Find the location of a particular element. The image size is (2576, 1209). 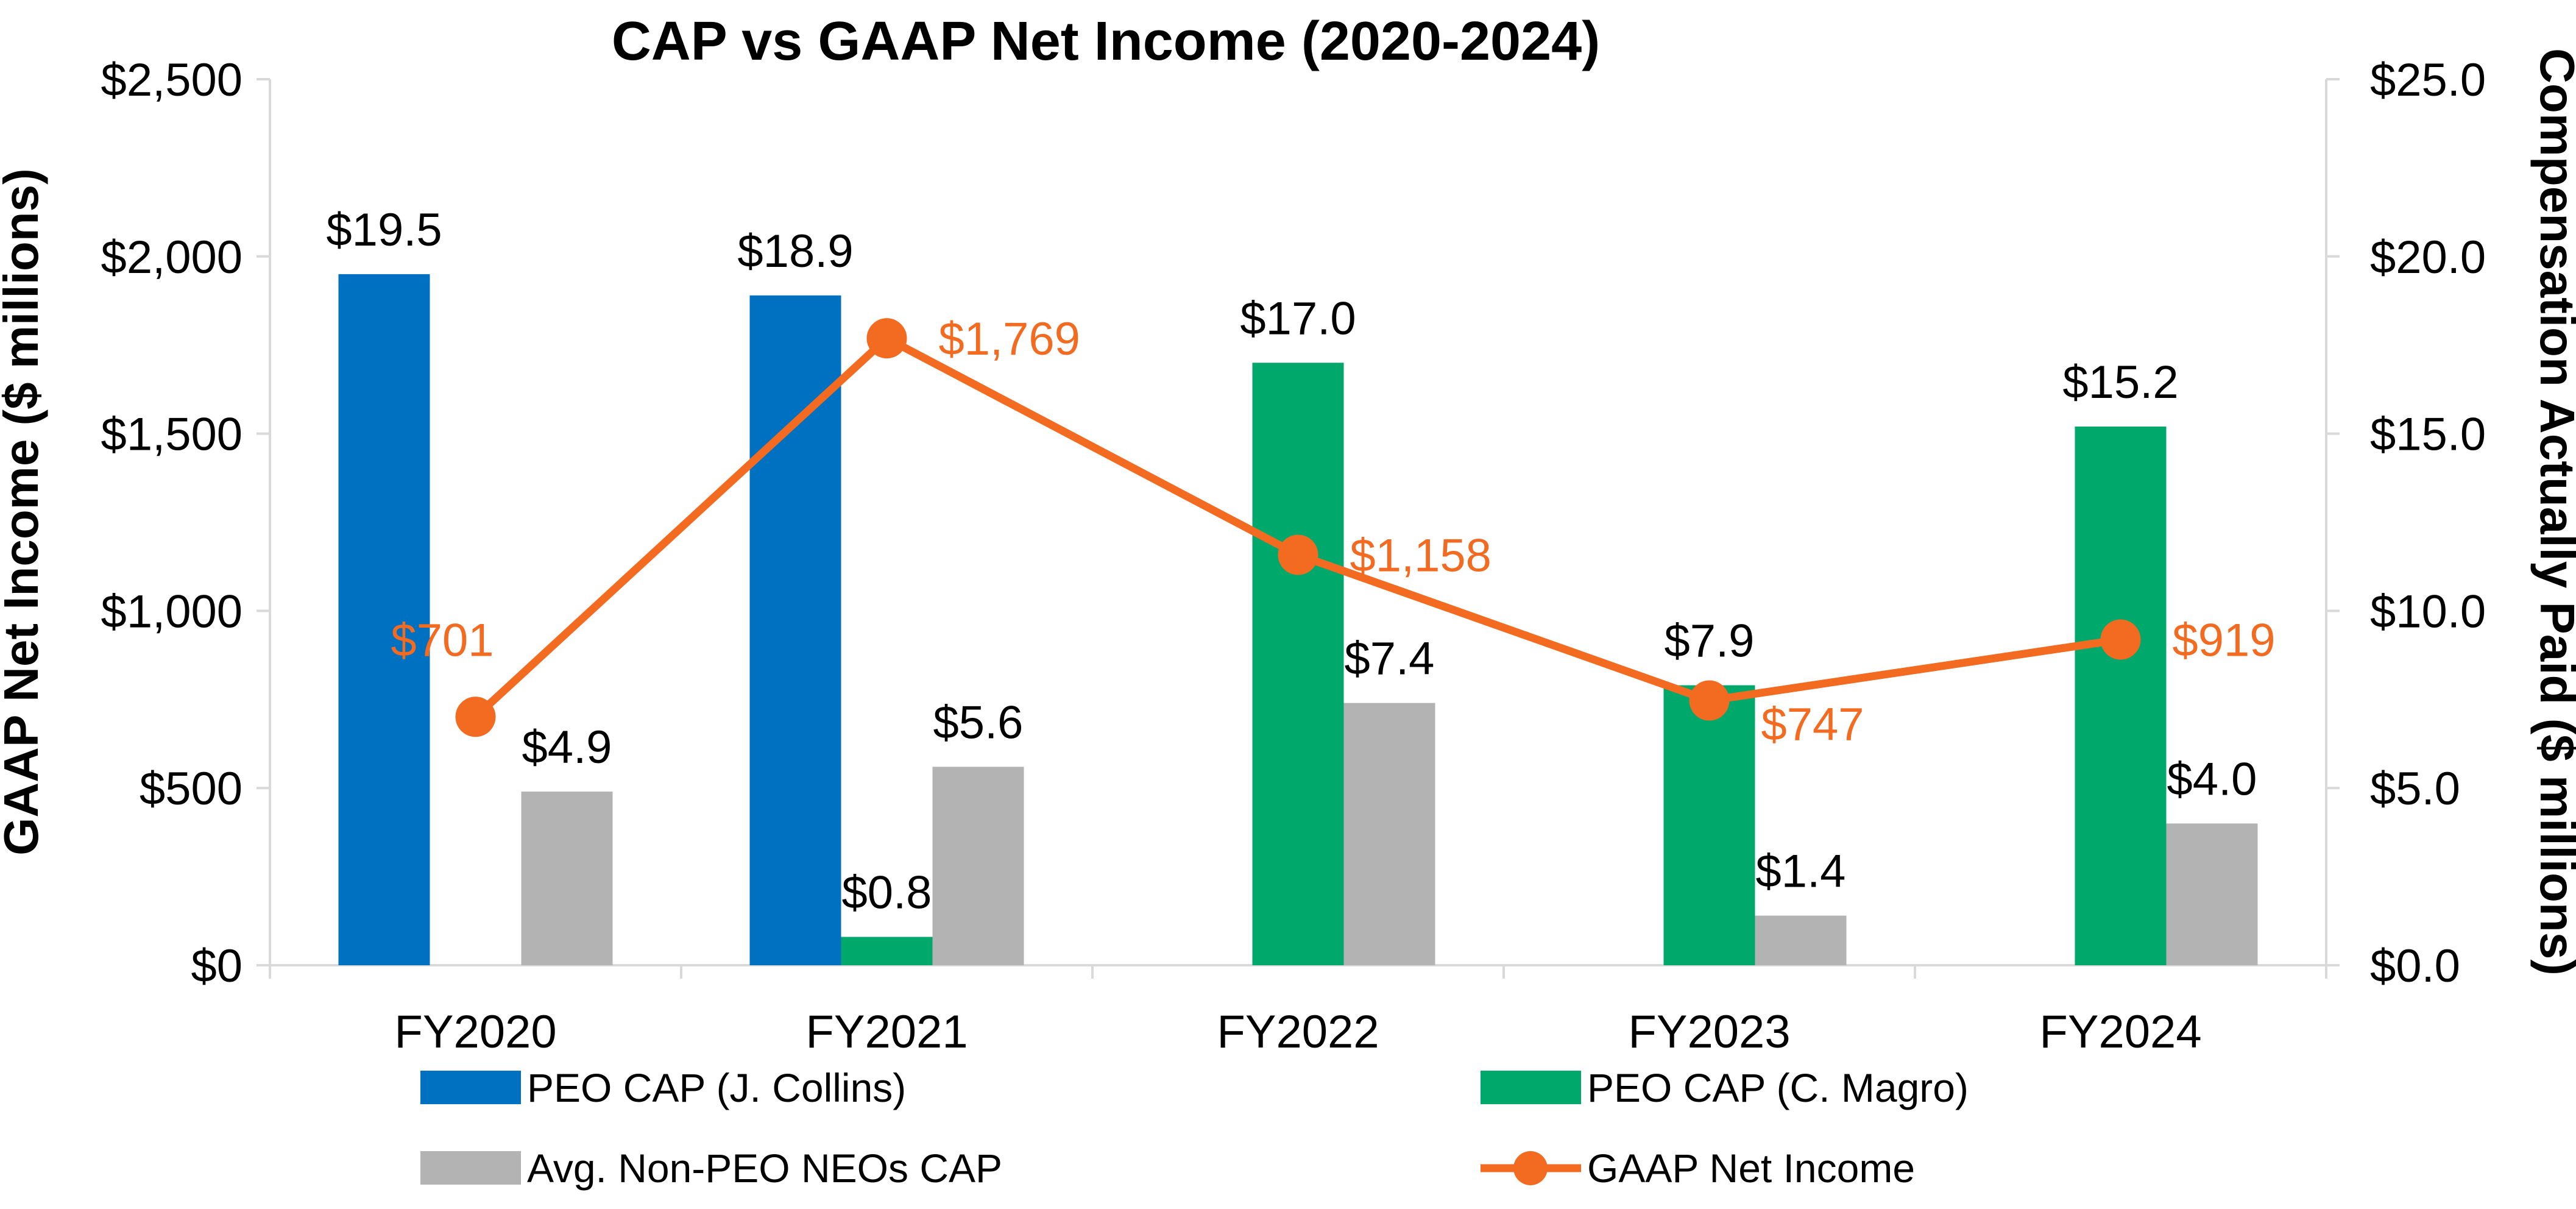

bar-data-label: $7.4 is located at coordinates (1390, 659).